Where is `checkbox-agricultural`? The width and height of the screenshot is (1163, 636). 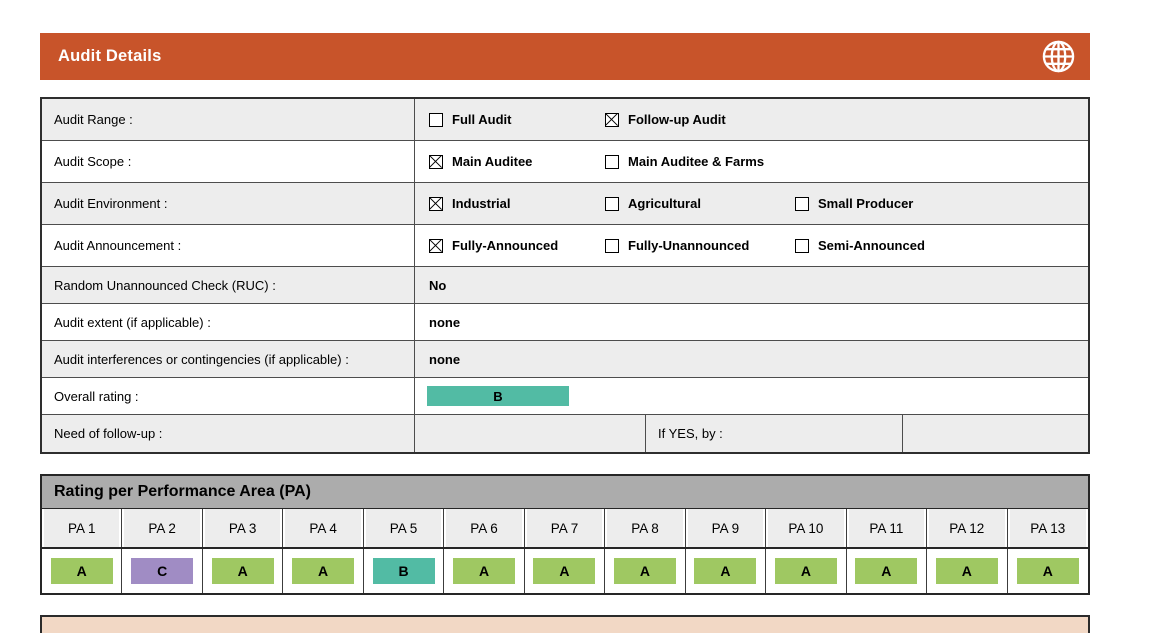 checkbox-agricultural is located at coordinates (612, 203).